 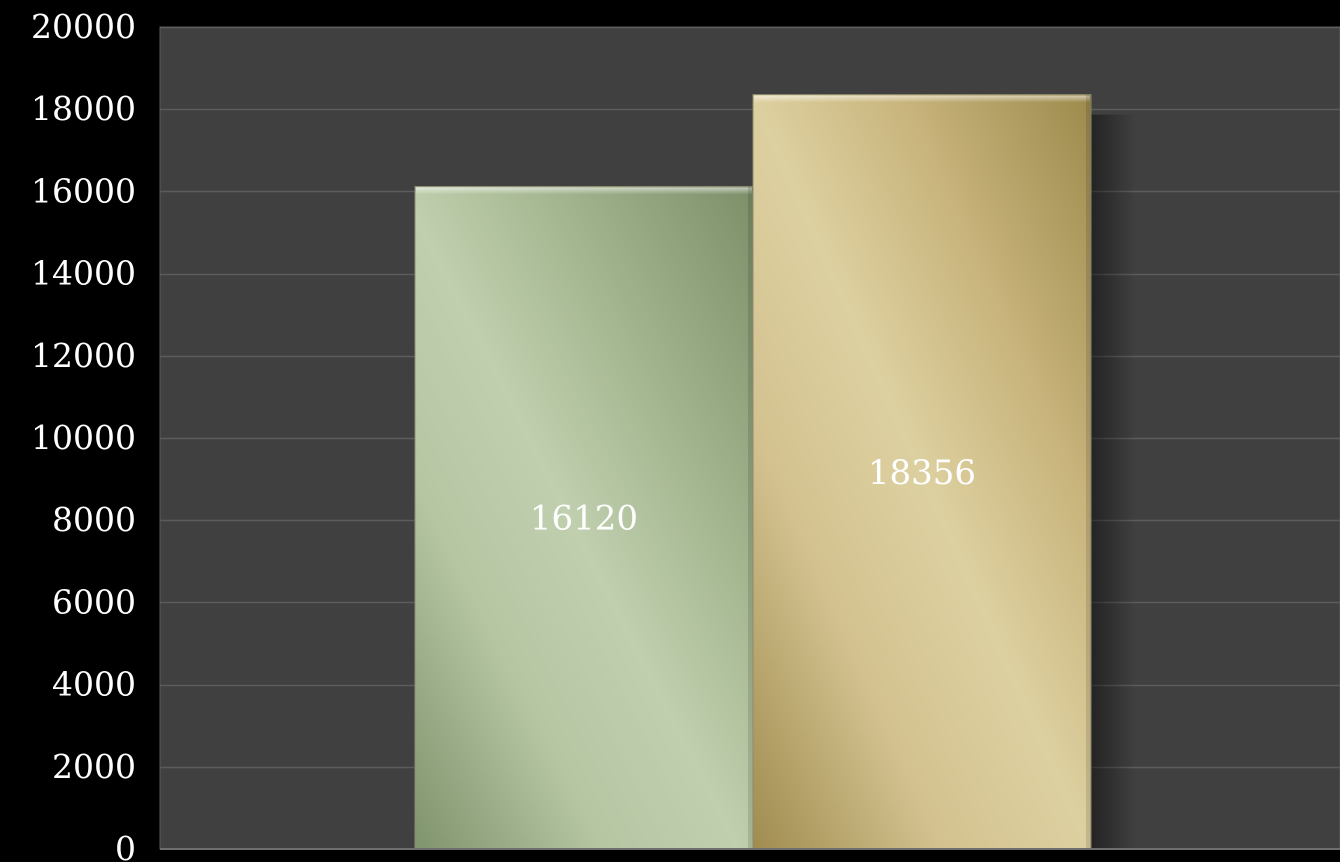 I want to click on data-label: 16120, so click(x=584, y=519).